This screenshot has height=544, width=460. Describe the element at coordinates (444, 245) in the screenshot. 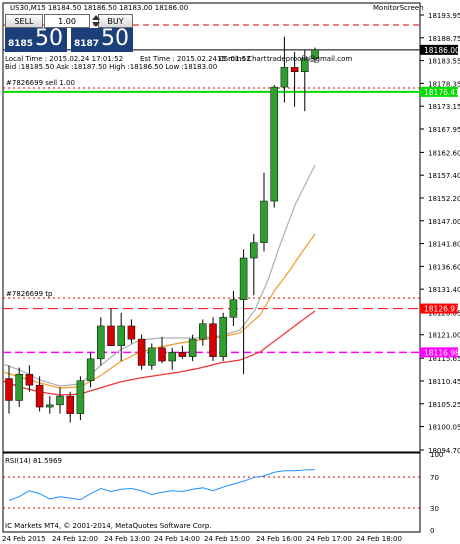

I see `price-axis-label: 18141.80` at that location.